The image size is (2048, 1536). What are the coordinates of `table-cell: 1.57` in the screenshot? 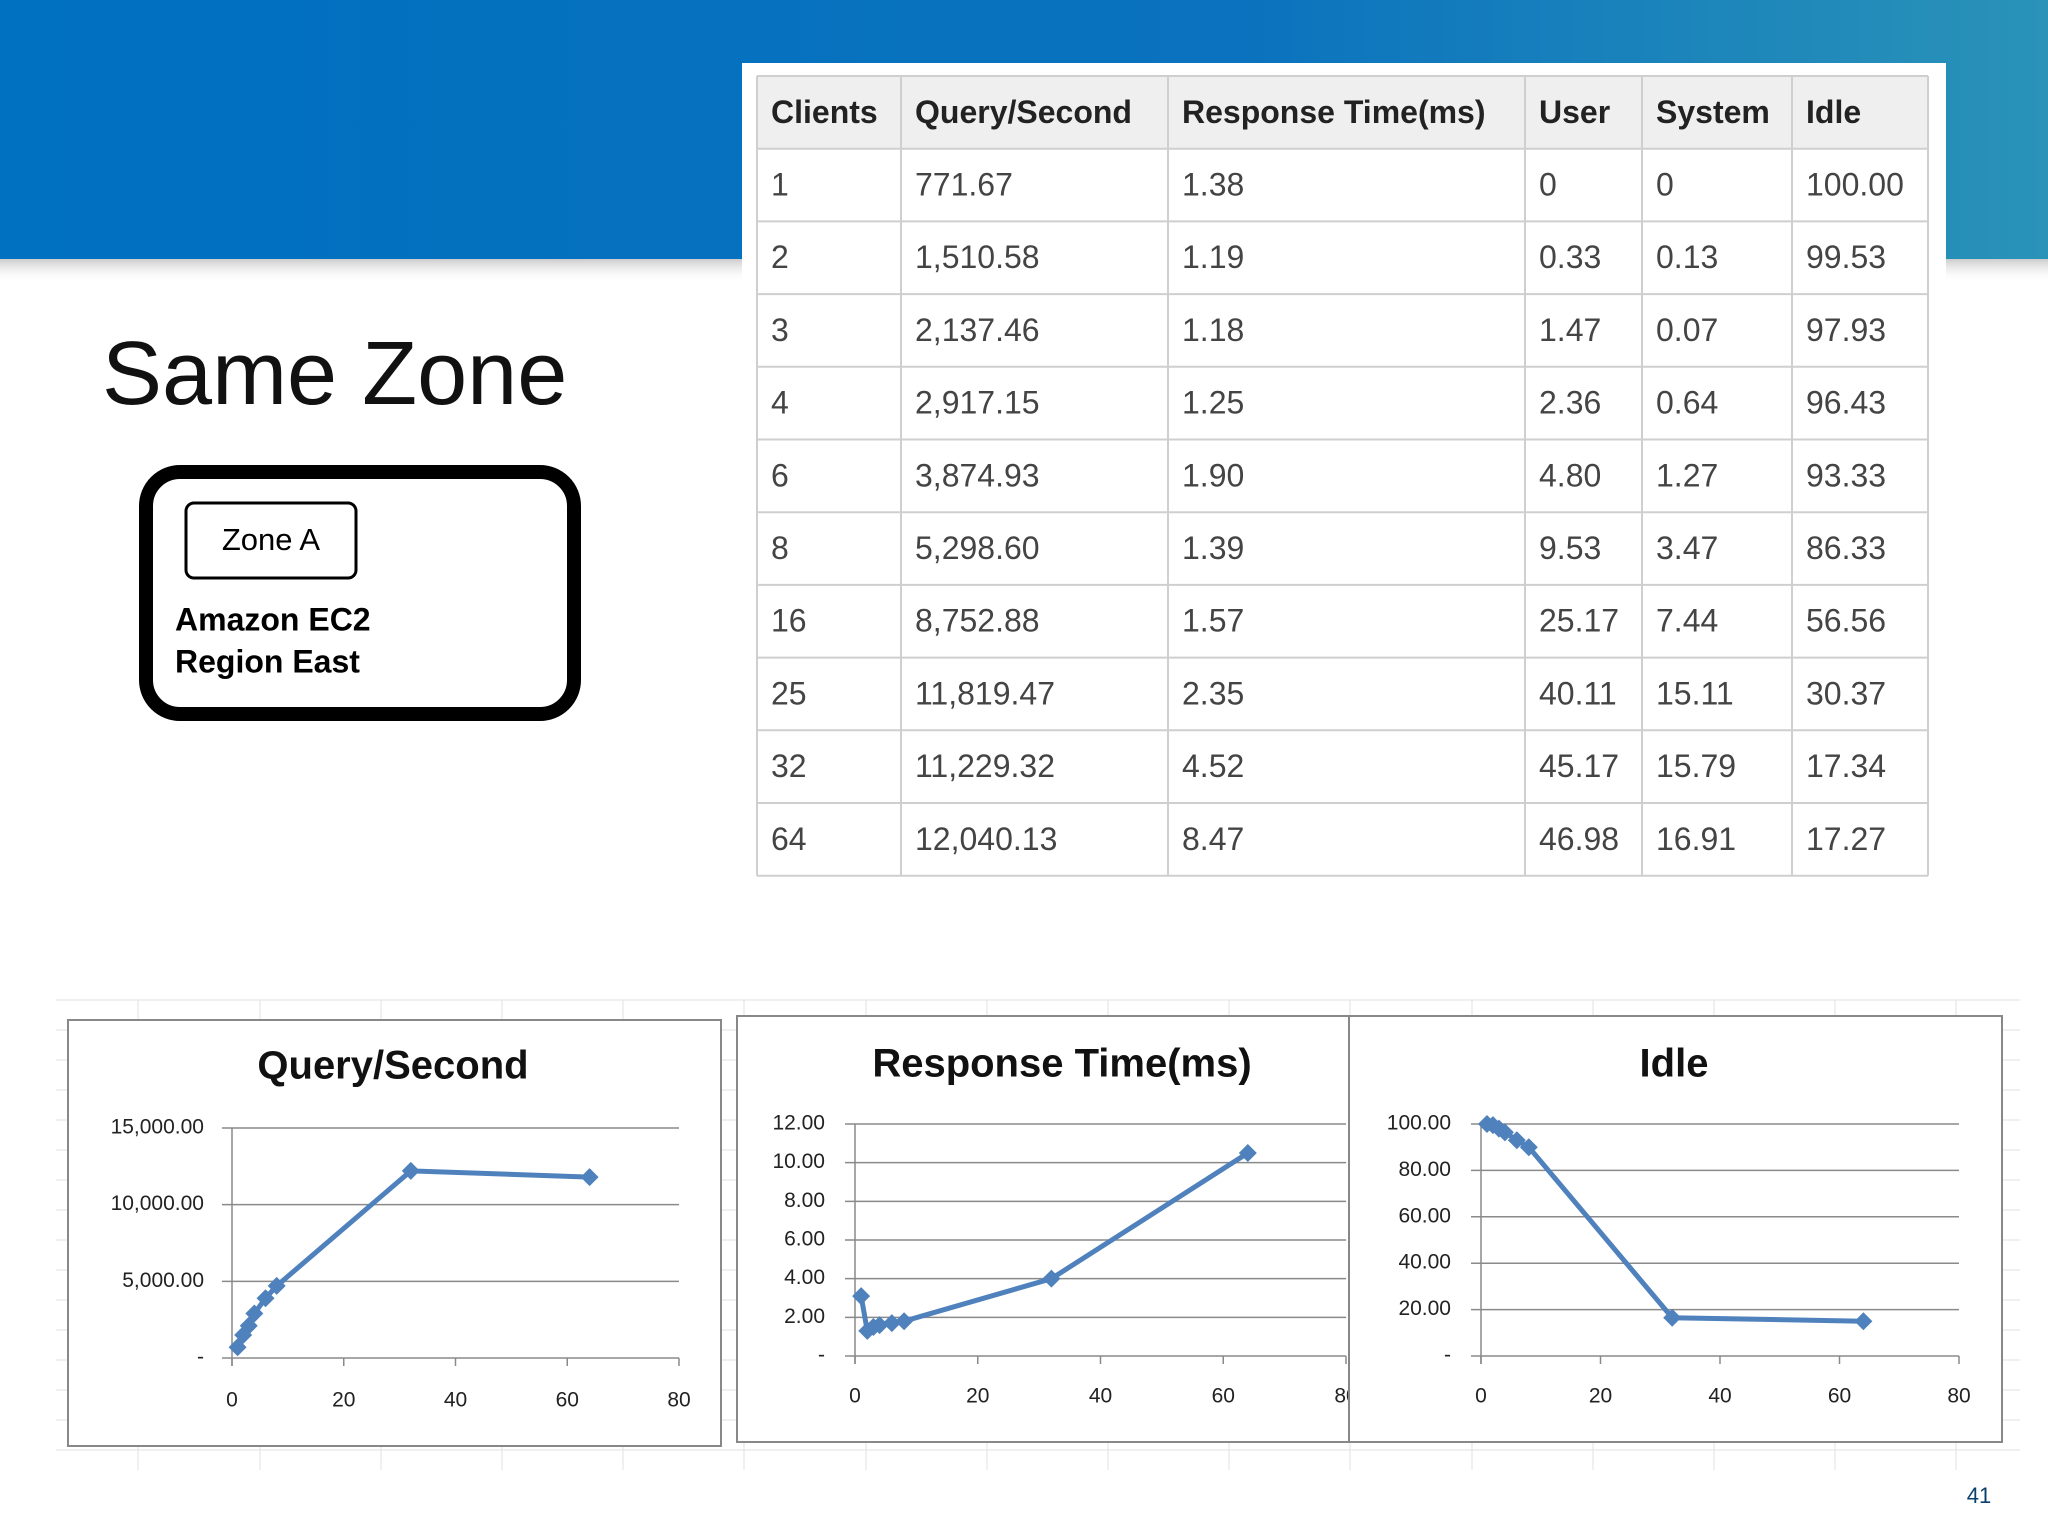 It's located at (1213, 621).